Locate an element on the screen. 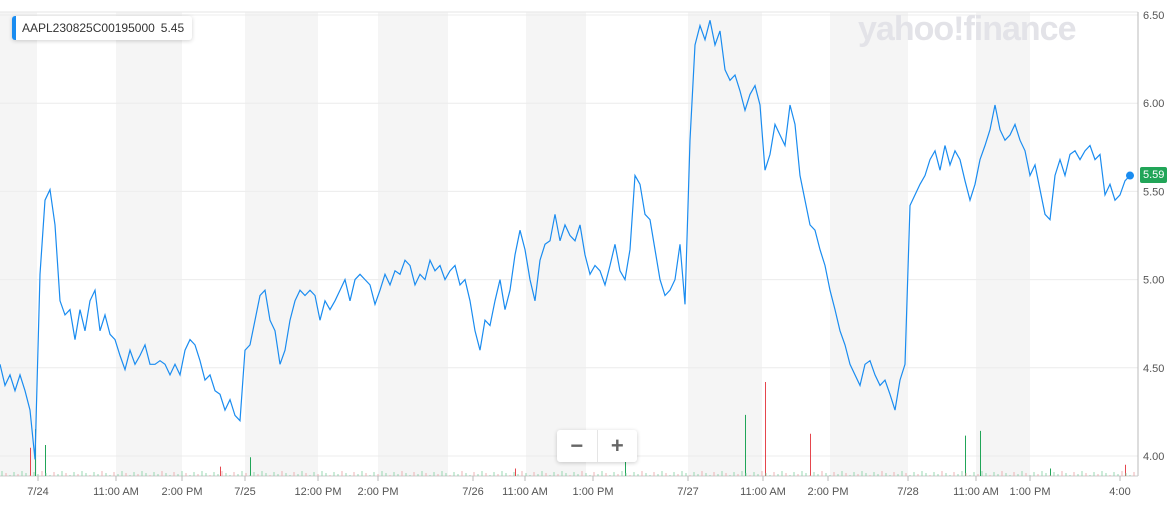 Image resolution: width=1174 pixels, height=508 pixels. legend-symbol: AAPL230825C00195000 is located at coordinates (88, 28).